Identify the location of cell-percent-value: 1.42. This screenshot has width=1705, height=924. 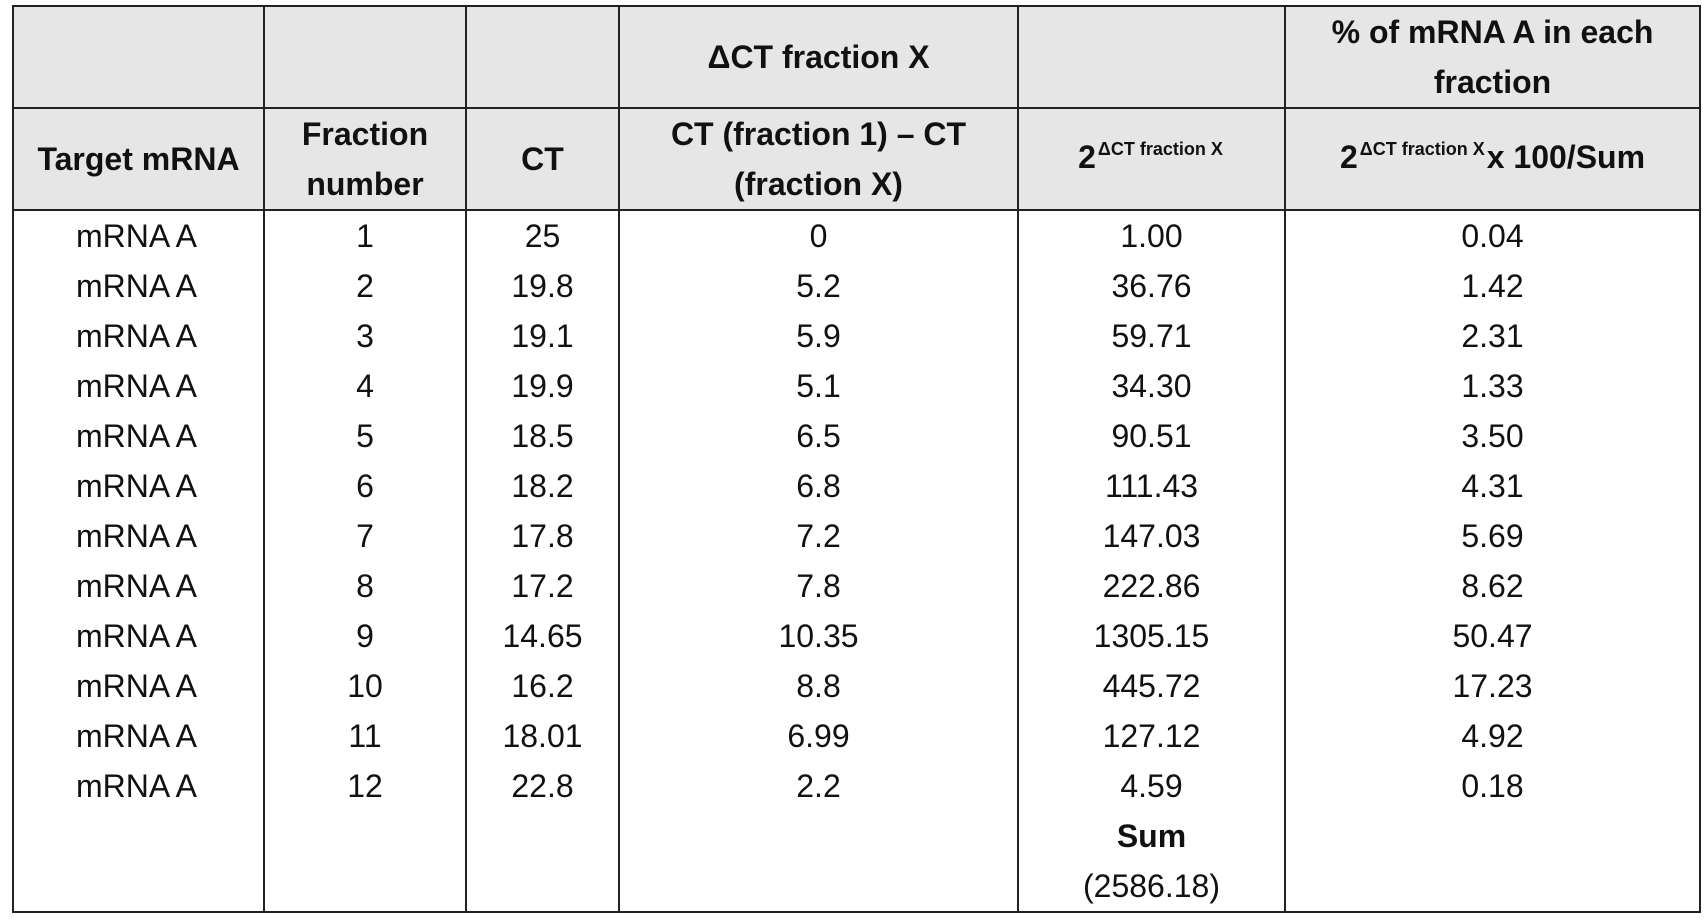
(1492, 286).